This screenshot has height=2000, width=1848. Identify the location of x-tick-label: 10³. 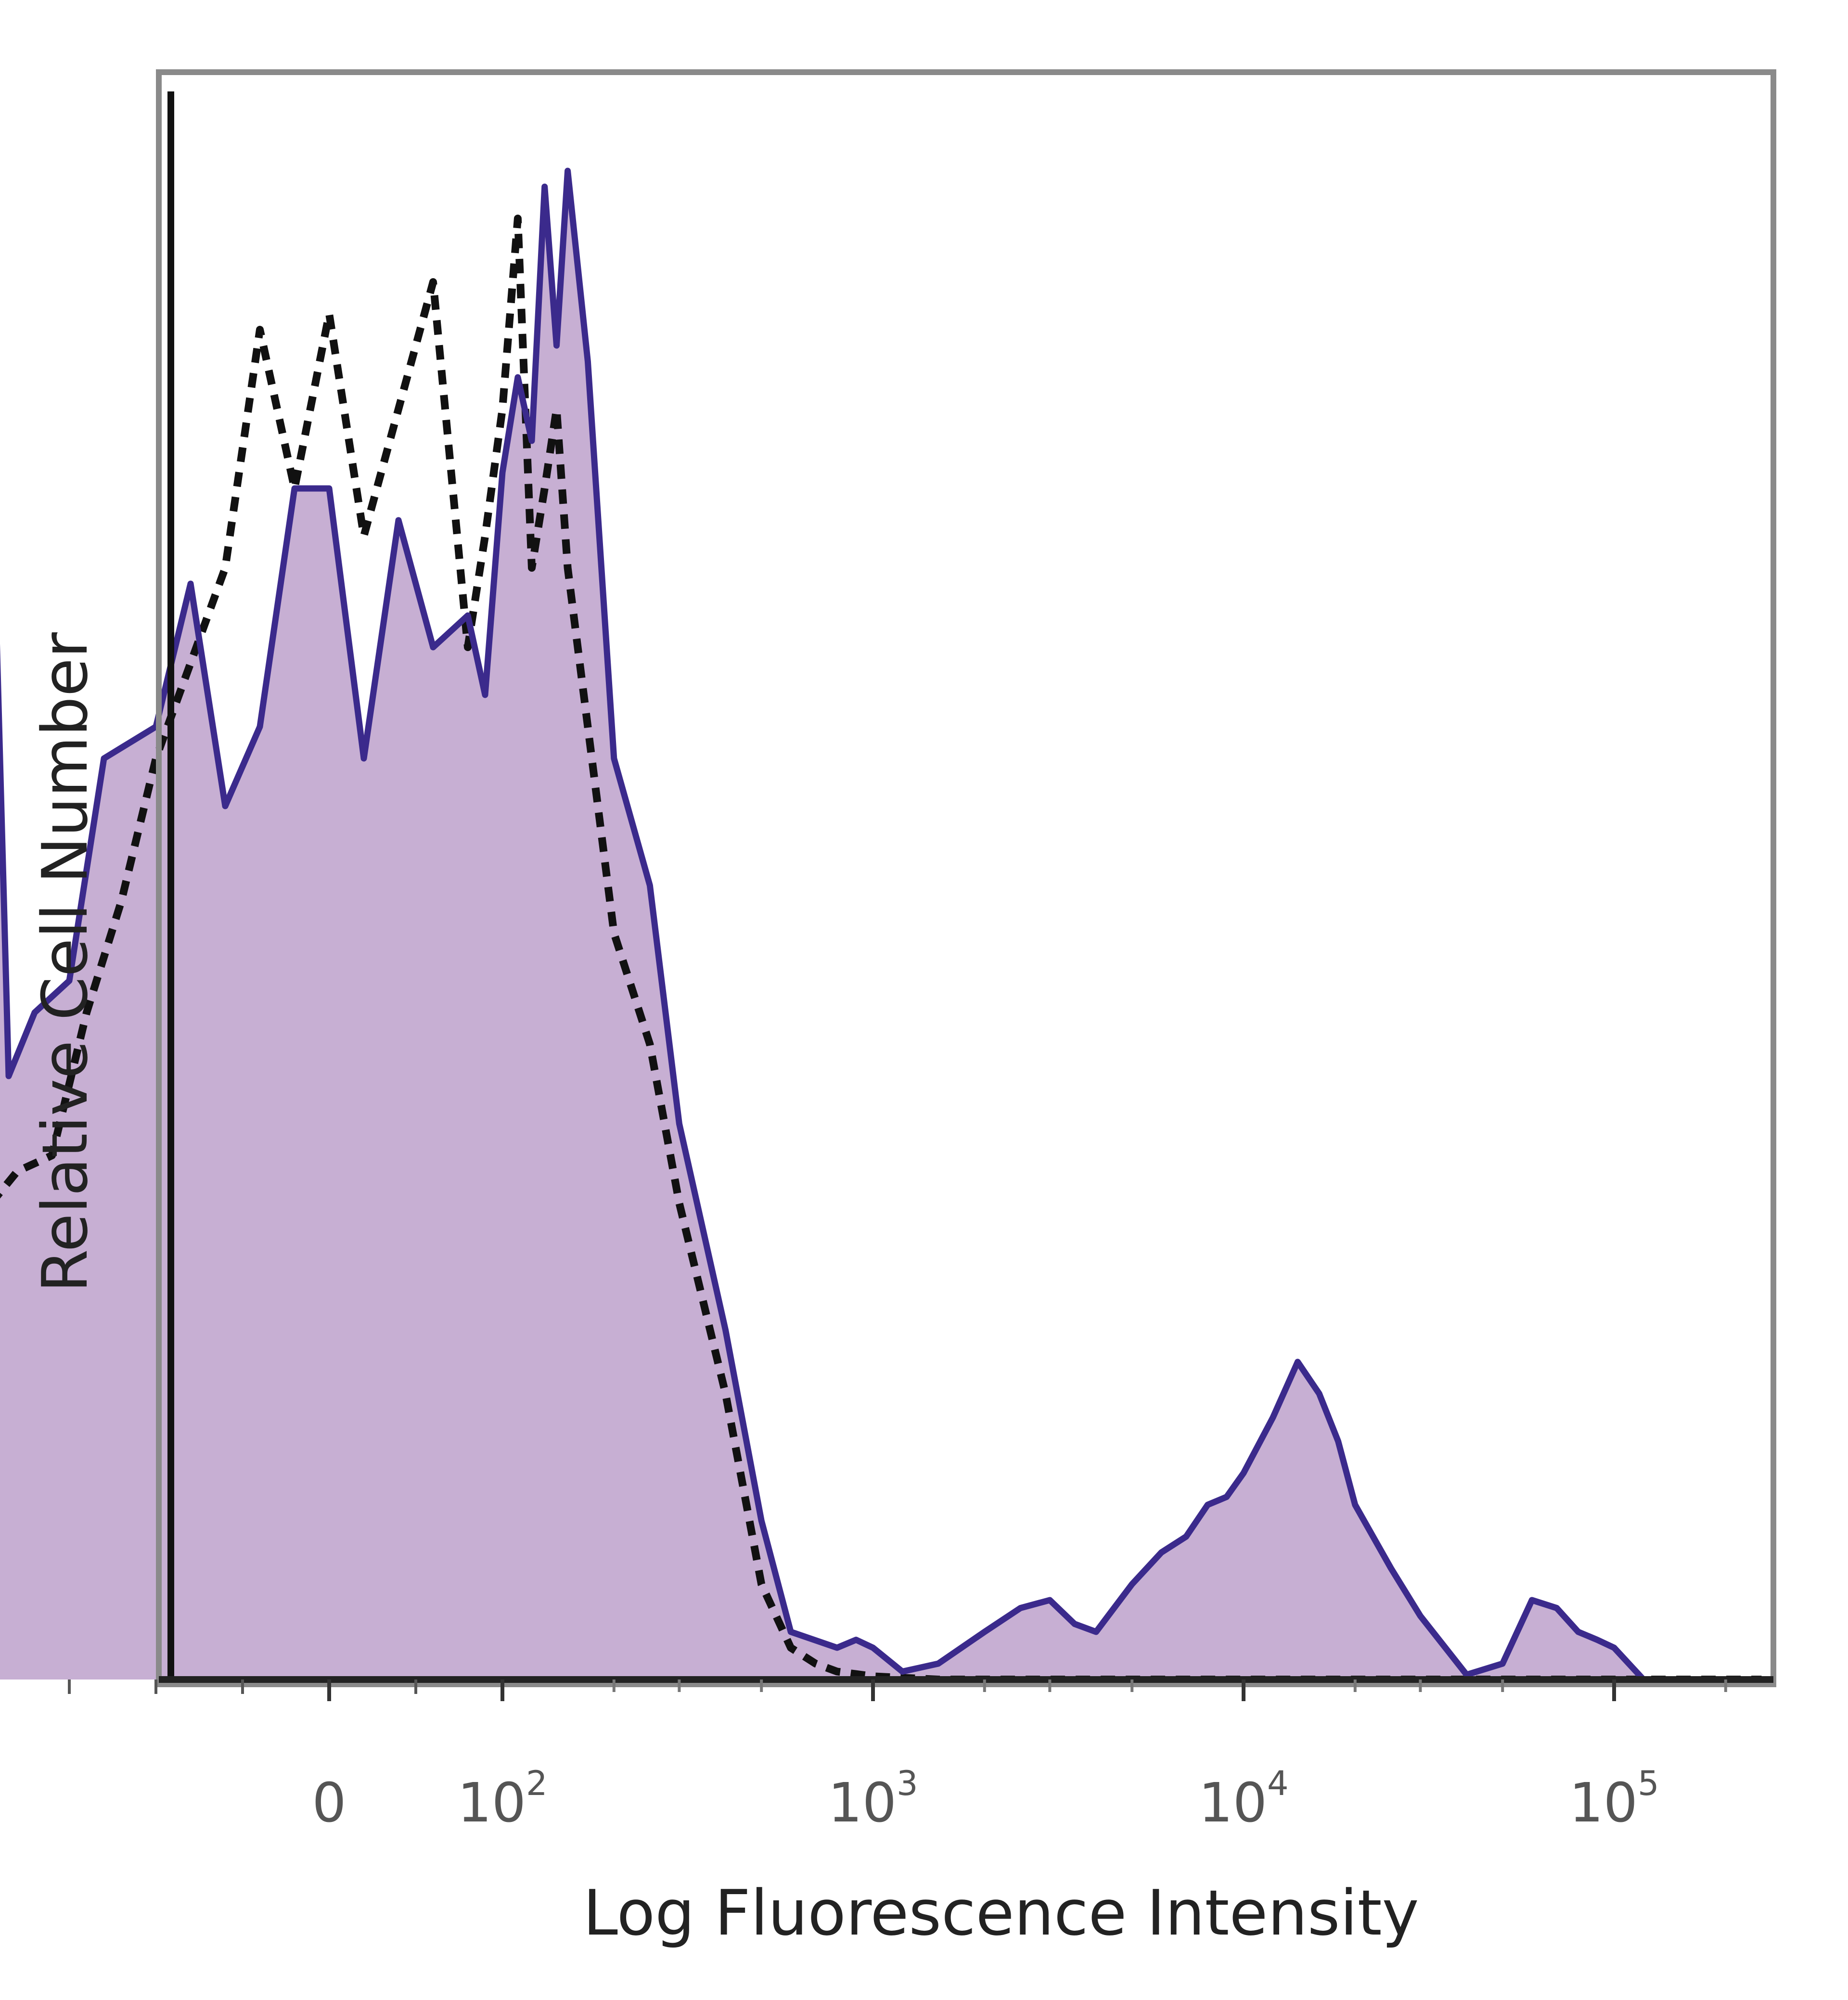
(873, 1799).